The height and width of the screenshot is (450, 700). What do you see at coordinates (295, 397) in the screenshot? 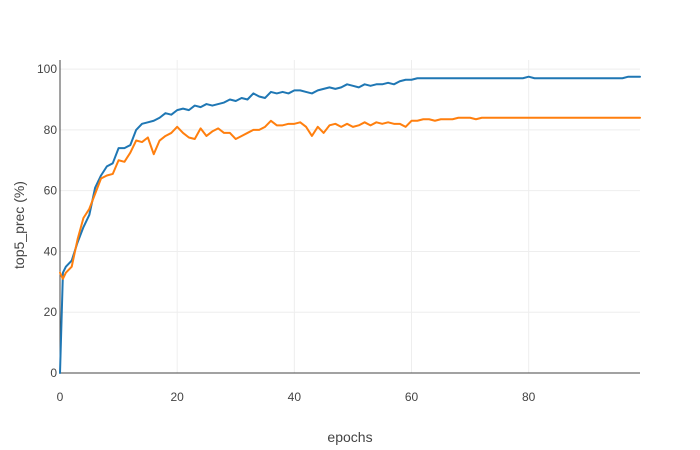
I see `x-tick-label: 40` at bounding box center [295, 397].